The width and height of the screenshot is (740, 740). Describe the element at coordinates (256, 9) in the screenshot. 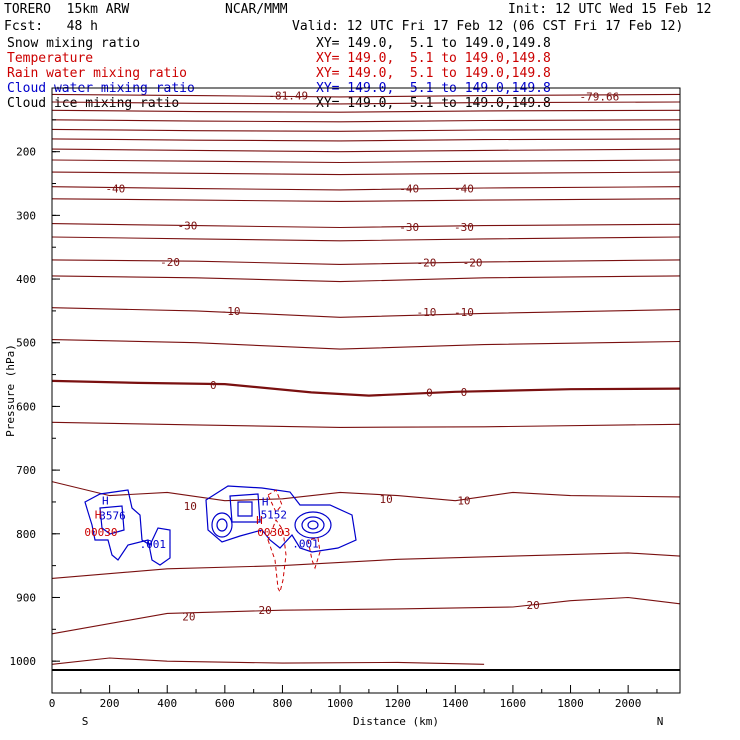

I see `org-label: NCAR/MMM` at that location.